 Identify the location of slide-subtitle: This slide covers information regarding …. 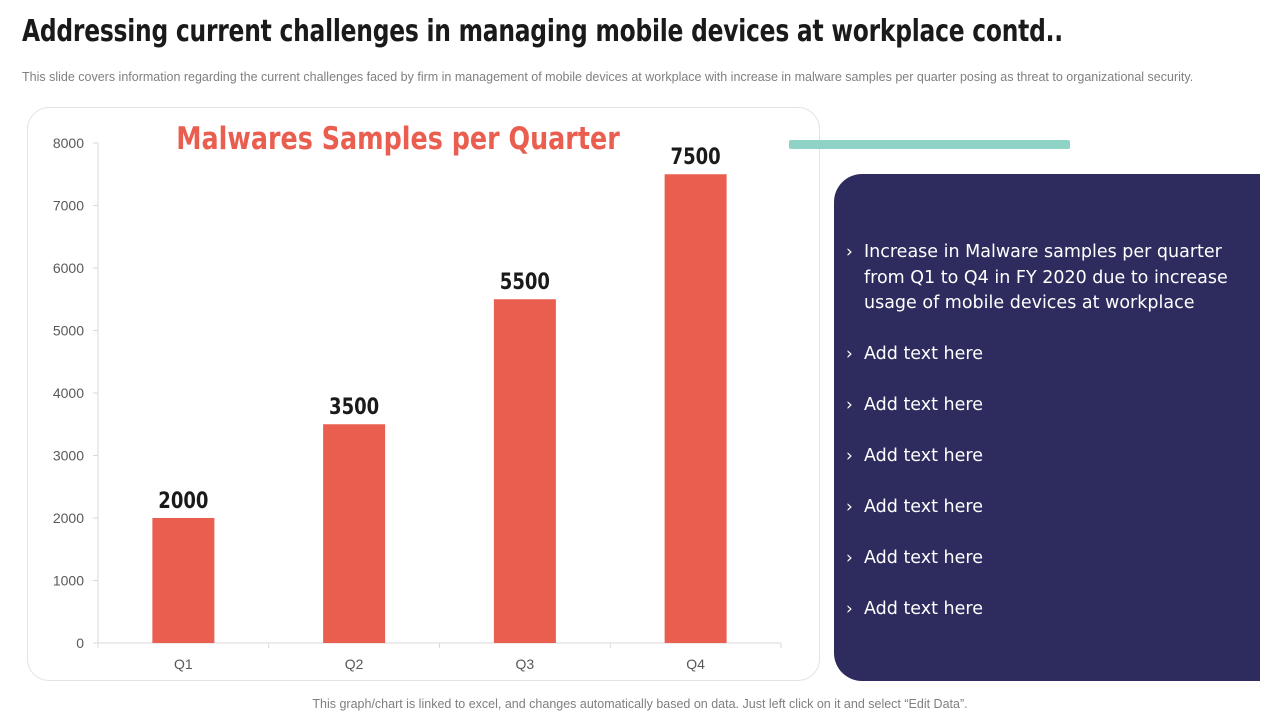
(608, 77).